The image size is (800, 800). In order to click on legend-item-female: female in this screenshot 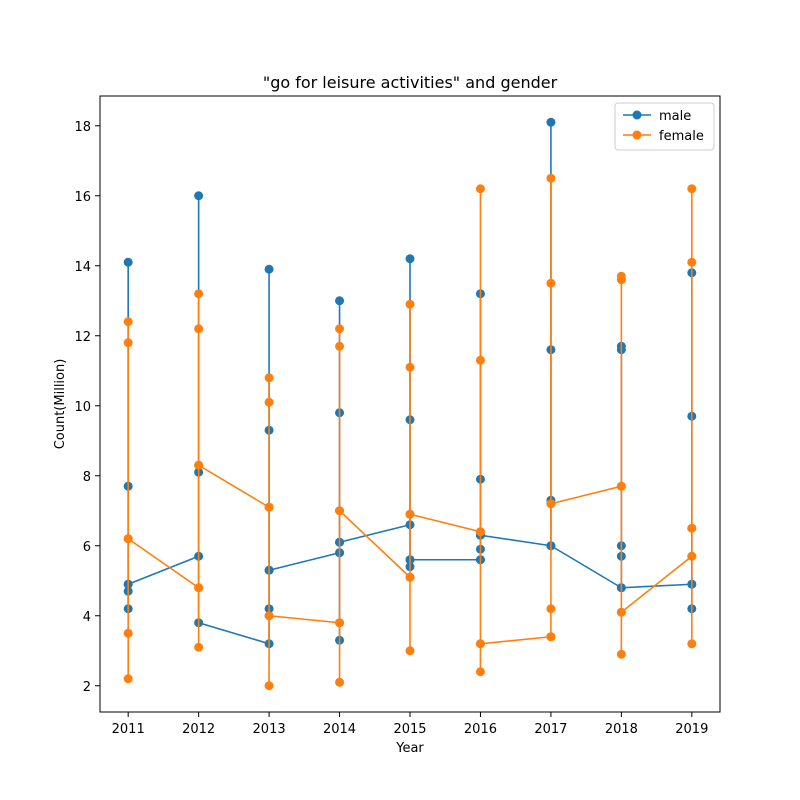, I will do `click(663, 136)`.